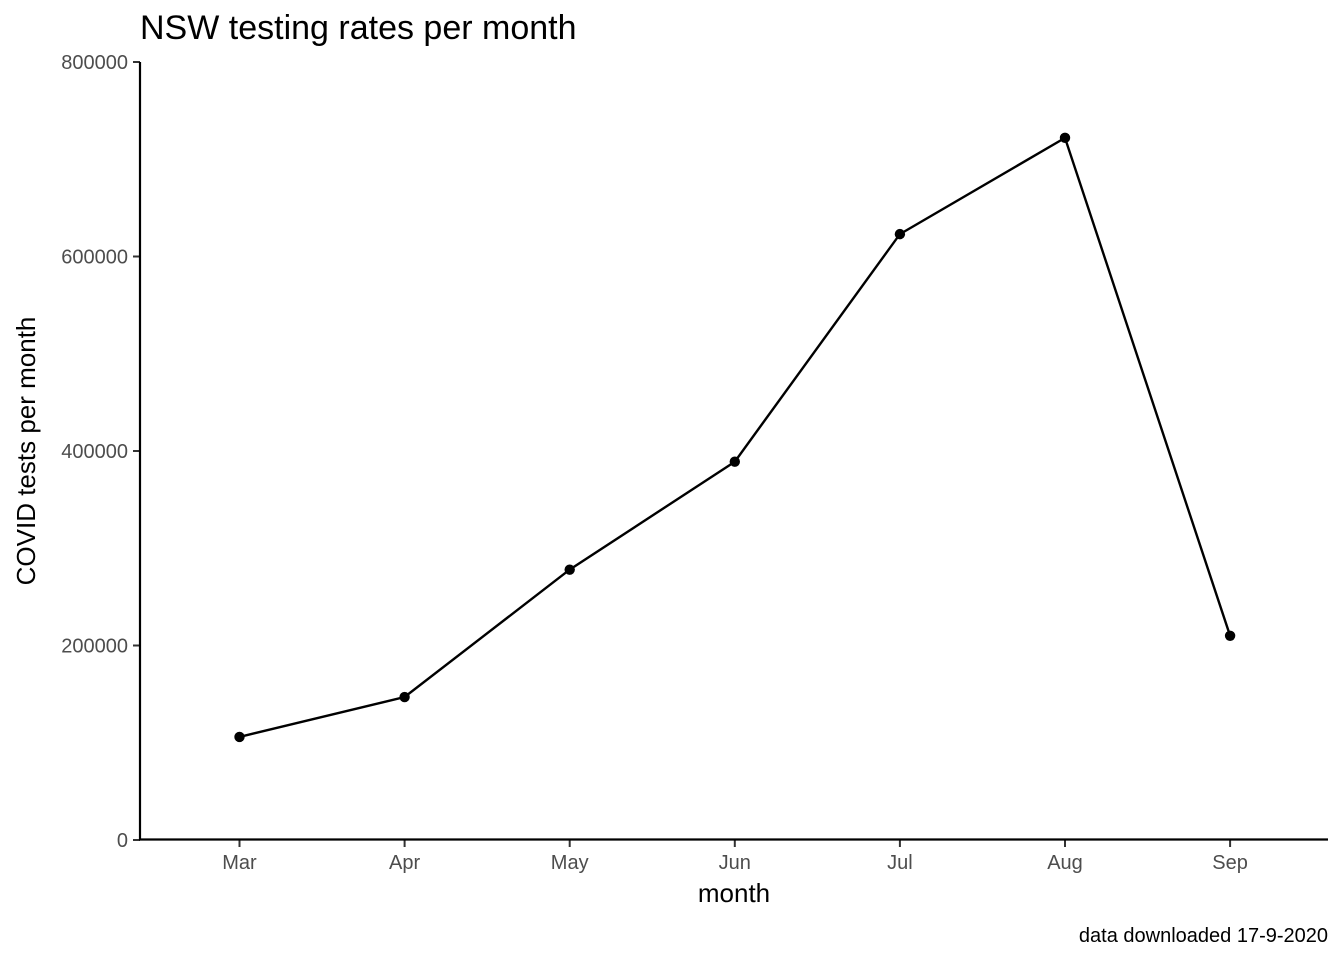 The width and height of the screenshot is (1344, 960). Describe the element at coordinates (122, 841) in the screenshot. I see `y-tick-label: 0` at that location.